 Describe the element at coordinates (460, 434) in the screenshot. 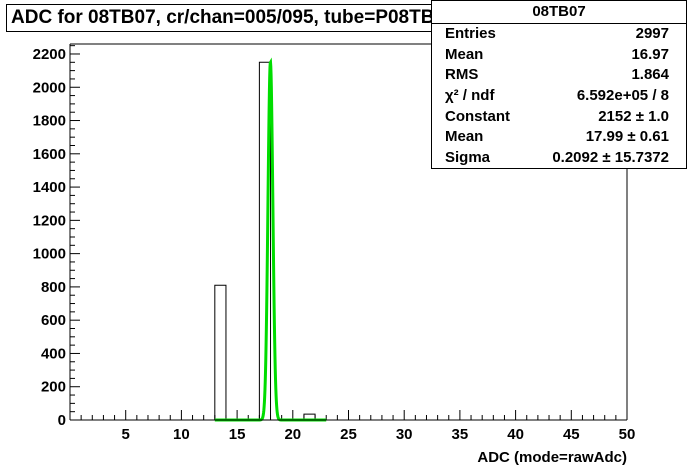

I see `x-tick-label: 35` at that location.